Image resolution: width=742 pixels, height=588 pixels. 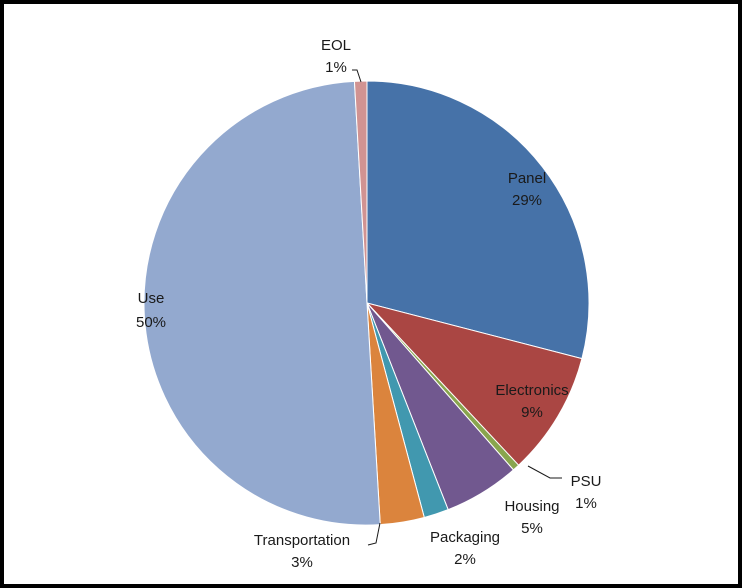 I want to click on leader-line-eol, so click(x=357, y=76).